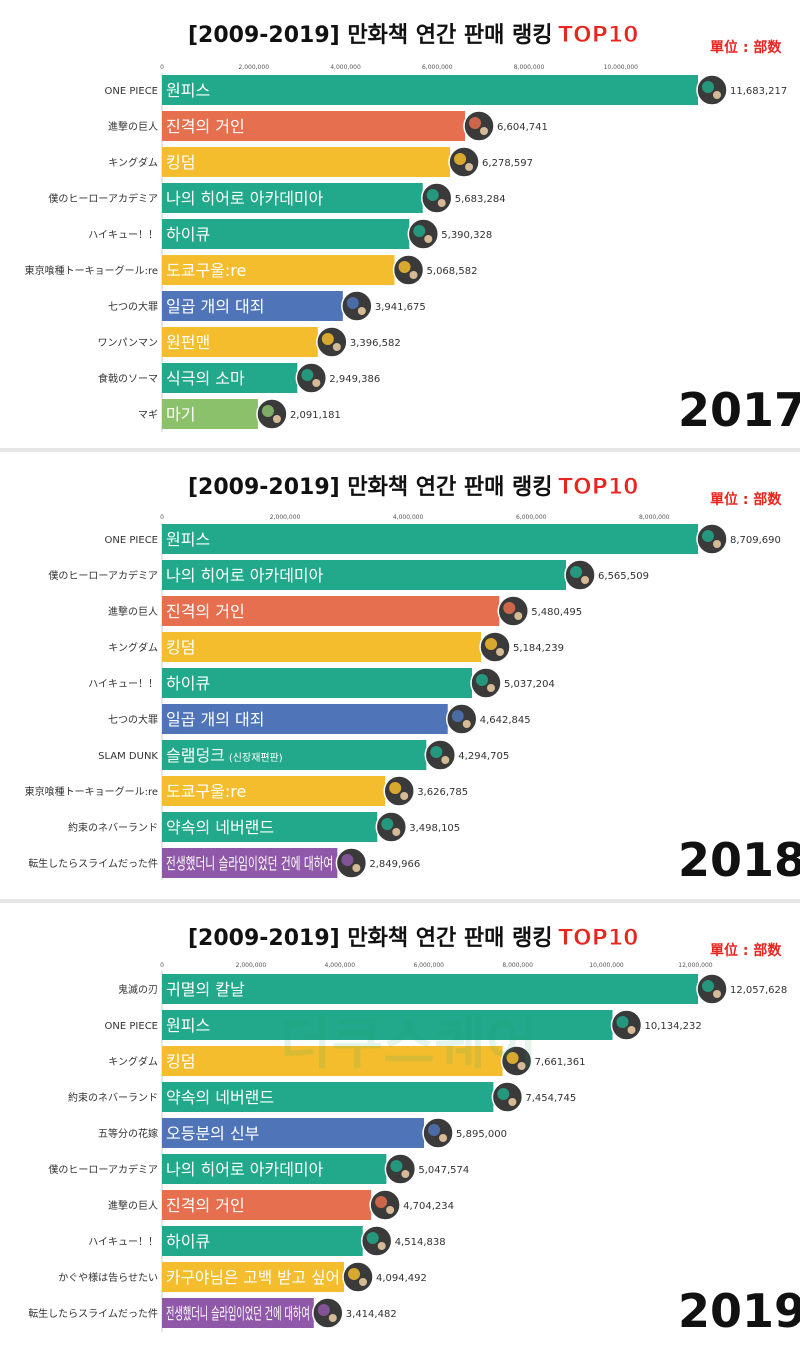  Describe the element at coordinates (522, 127) in the screenshot. I see `value-label: 6,604,741` at that location.